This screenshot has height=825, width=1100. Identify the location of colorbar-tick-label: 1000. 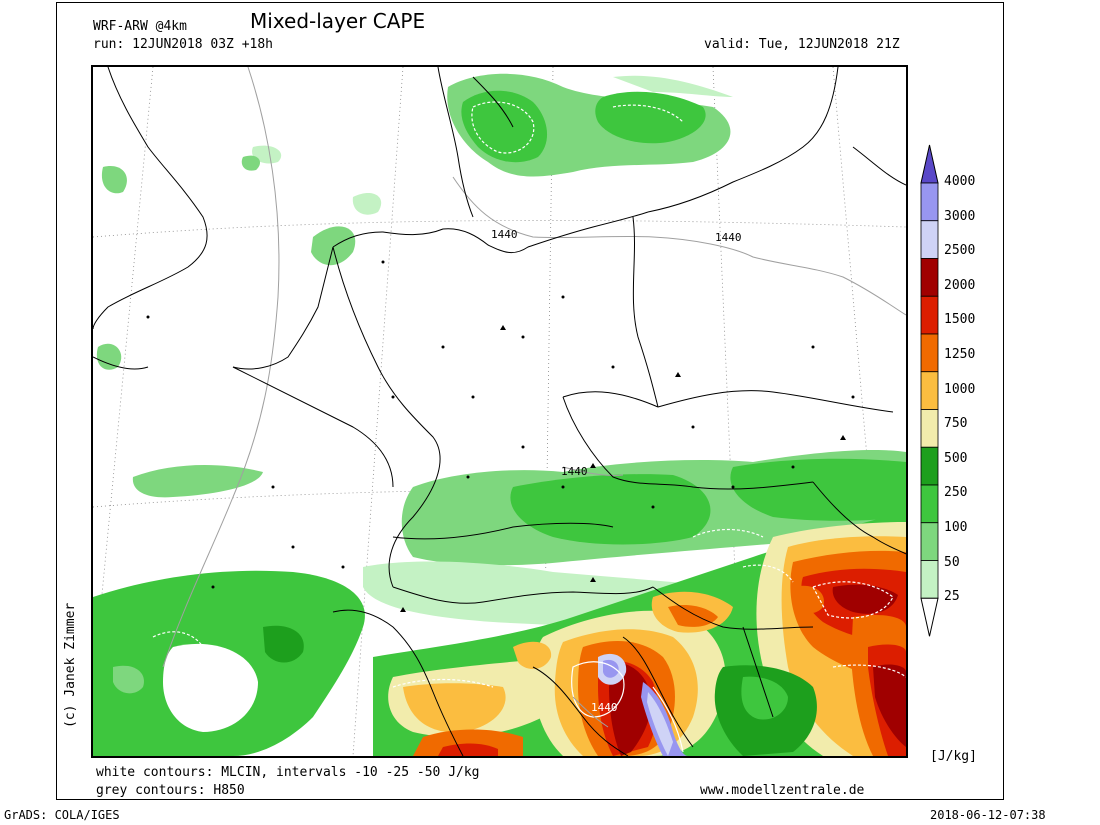
(960, 389).